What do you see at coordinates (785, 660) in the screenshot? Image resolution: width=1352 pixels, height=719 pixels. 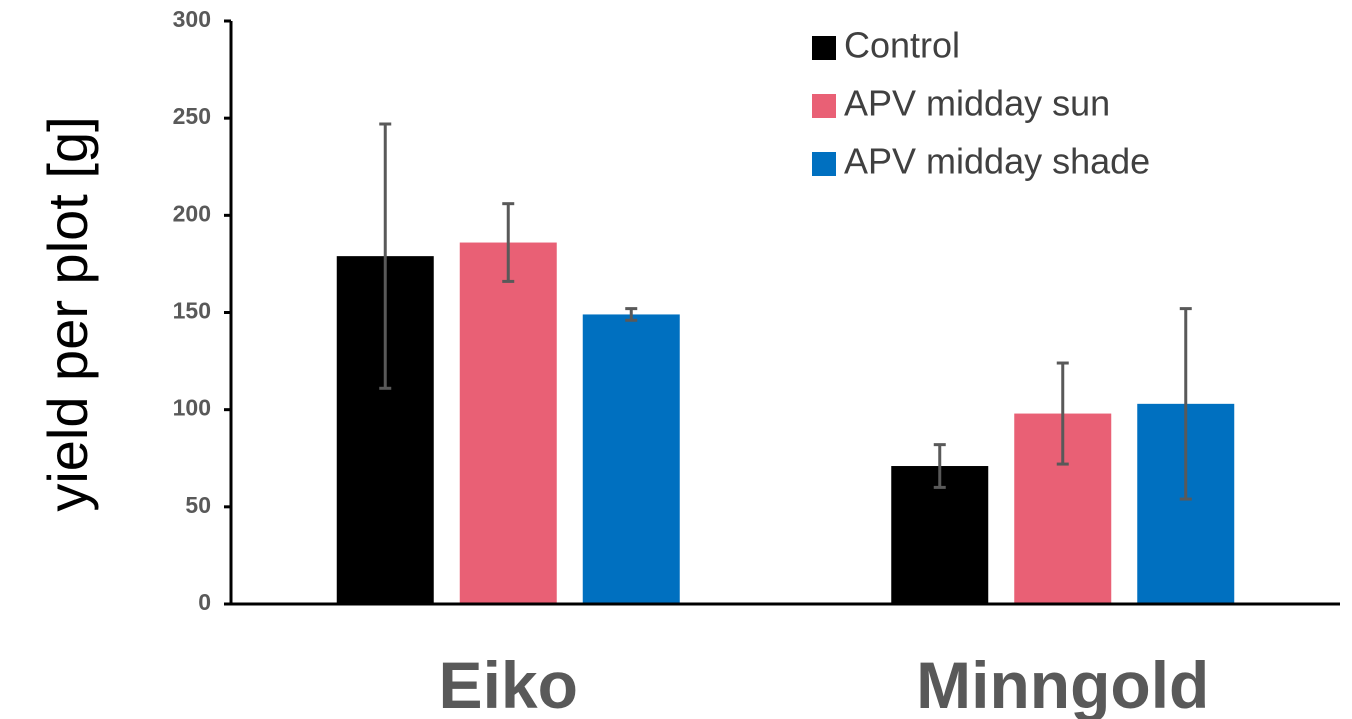 I see `x-axis: Eiko Minngold` at bounding box center [785, 660].